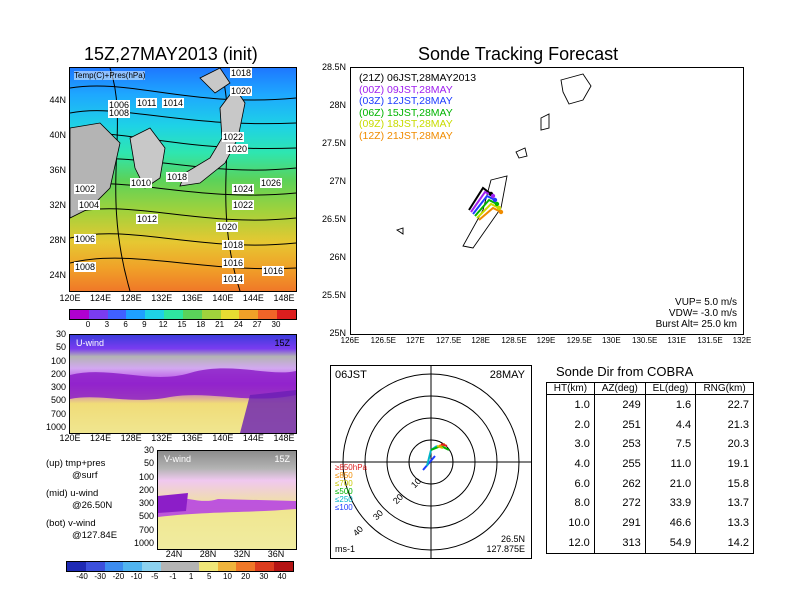  I want to click on table-cell: 3.0, so click(570, 444).